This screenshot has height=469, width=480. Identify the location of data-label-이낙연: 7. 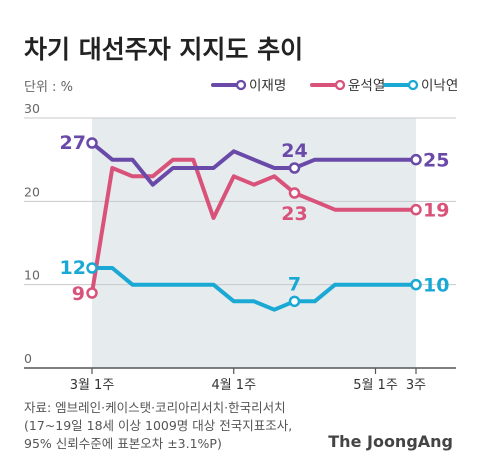
(294, 284).